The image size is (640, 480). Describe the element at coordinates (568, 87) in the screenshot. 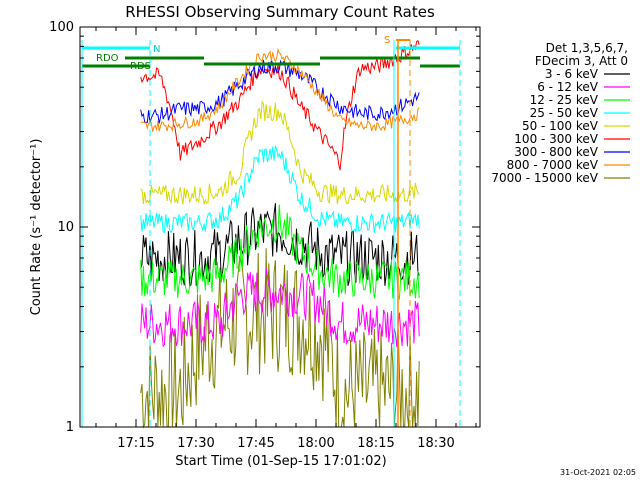

I see `legend-entry-label: 6 - 12 keV` at that location.